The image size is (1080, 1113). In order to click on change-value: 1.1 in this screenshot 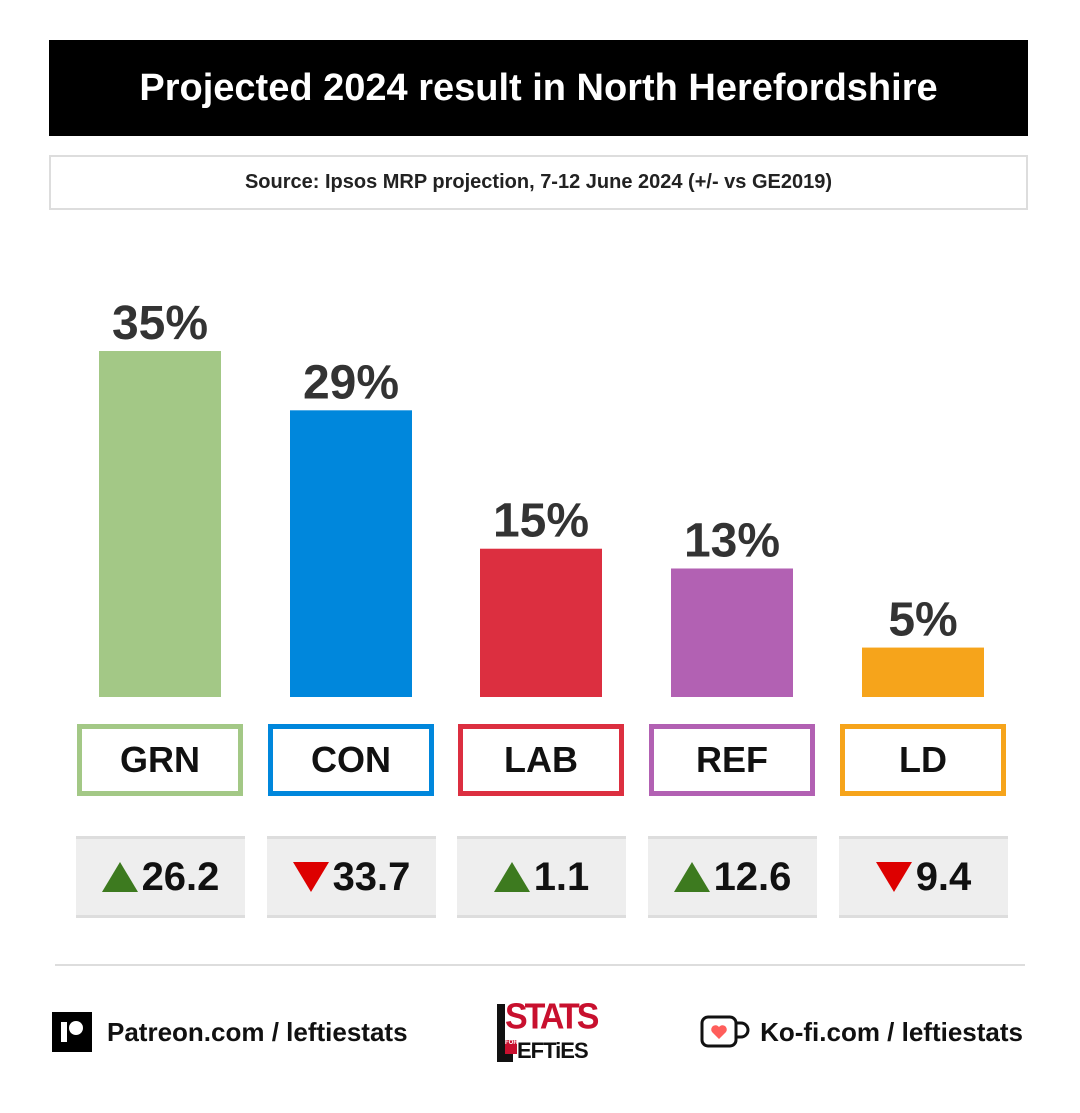, I will do `click(561, 876)`.